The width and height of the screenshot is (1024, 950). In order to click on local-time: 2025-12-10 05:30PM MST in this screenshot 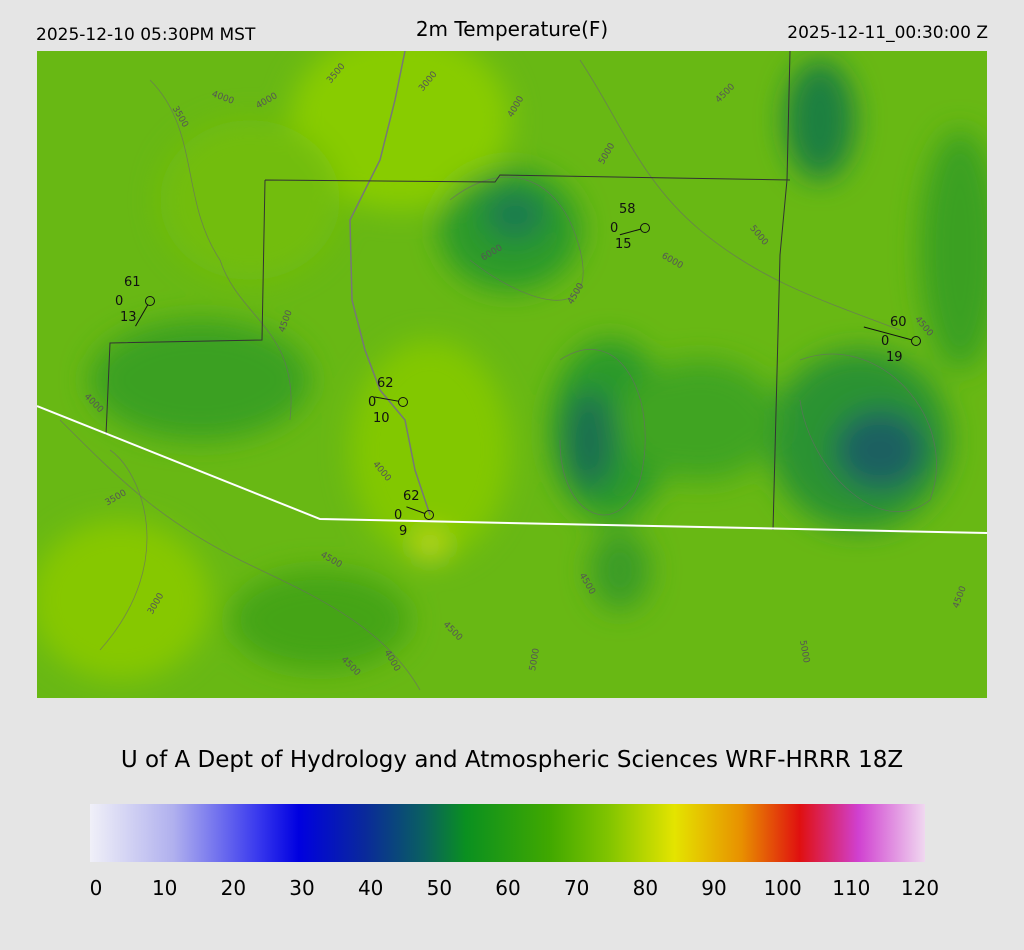, I will do `click(146, 35)`.